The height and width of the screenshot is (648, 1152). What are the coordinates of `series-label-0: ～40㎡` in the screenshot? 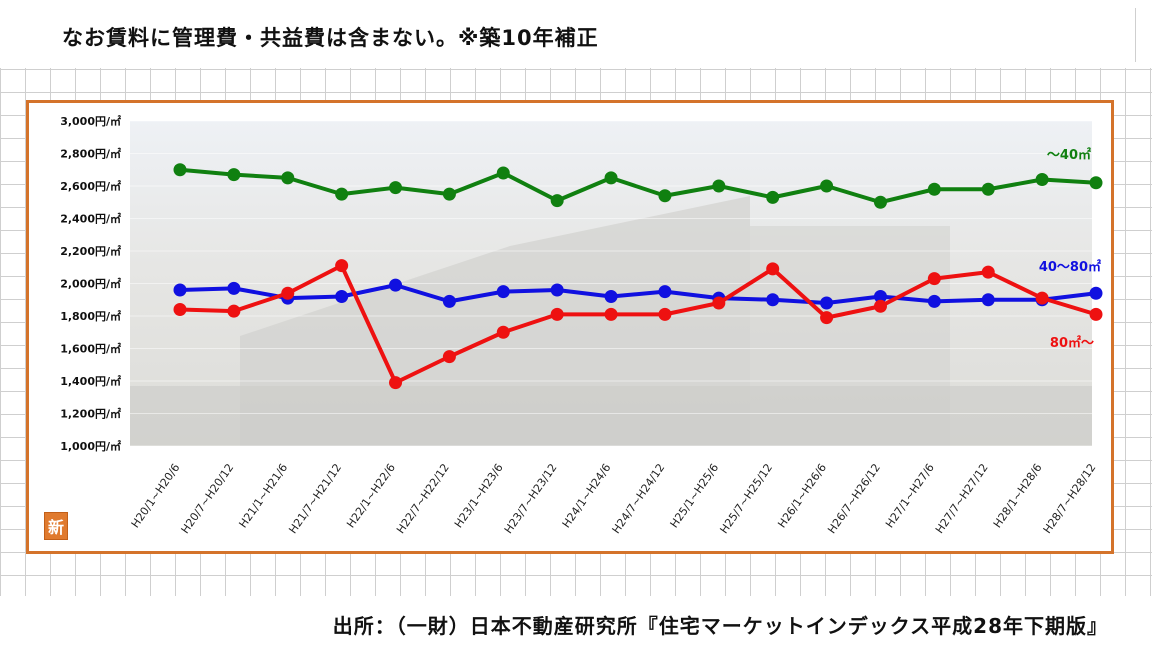 It's located at (1069, 155).